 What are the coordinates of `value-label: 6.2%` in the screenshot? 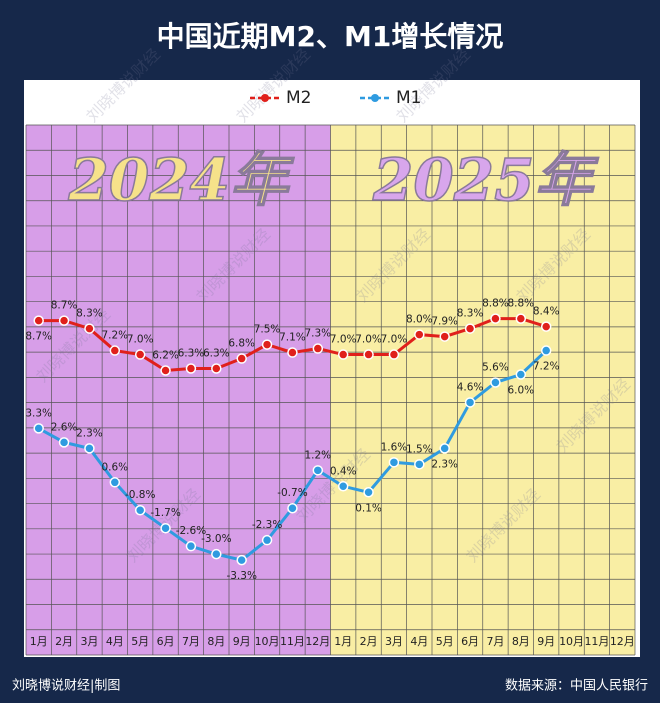 It's located at (165, 356).